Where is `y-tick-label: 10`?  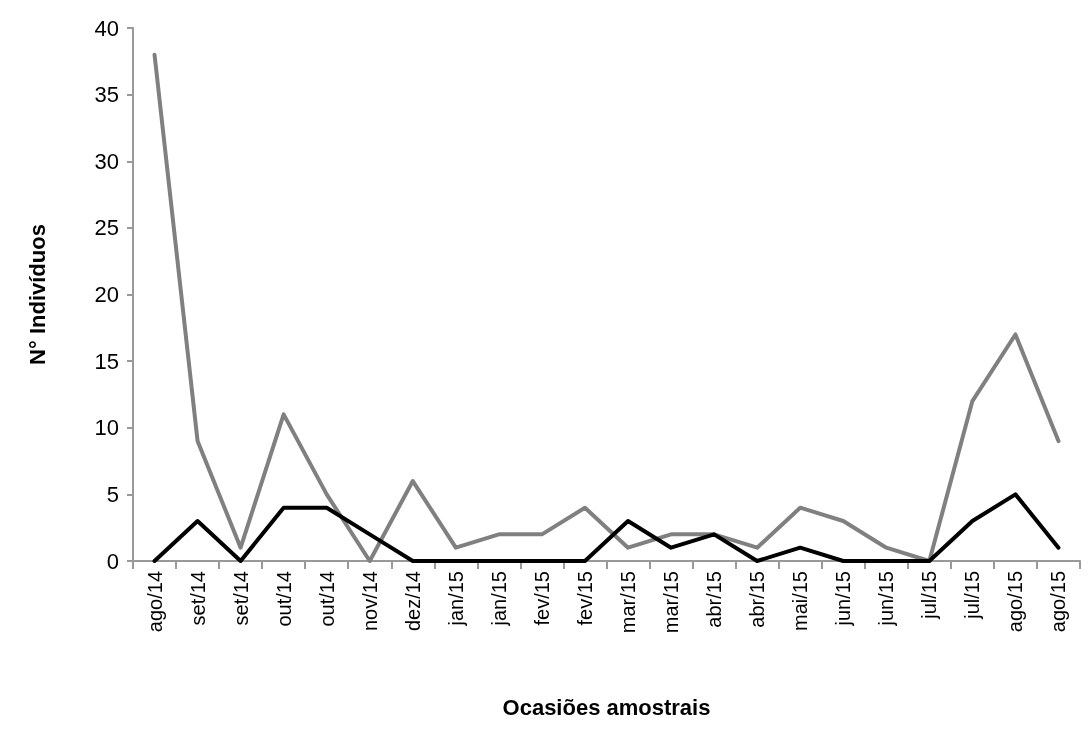 y-tick-label: 10 is located at coordinates (106, 428).